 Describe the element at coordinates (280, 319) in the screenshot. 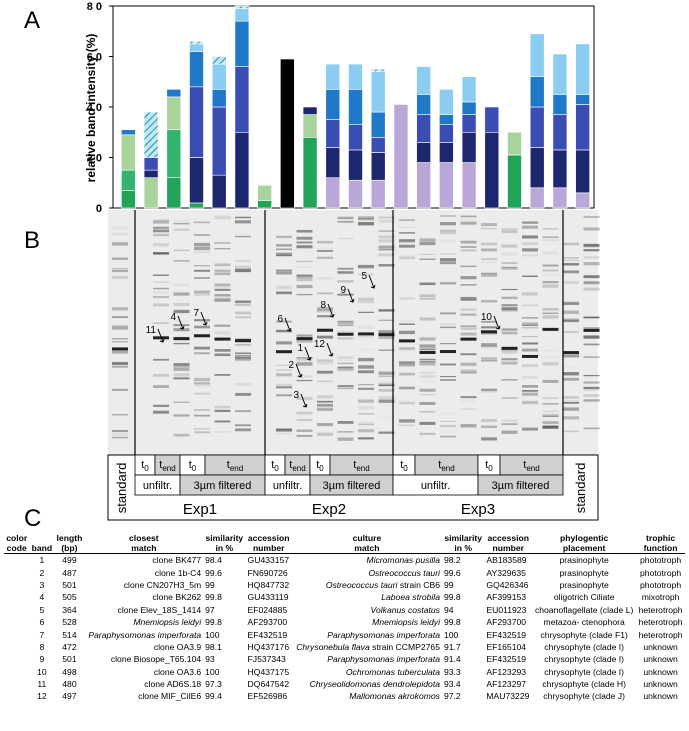

I see `band-label: 6` at that location.